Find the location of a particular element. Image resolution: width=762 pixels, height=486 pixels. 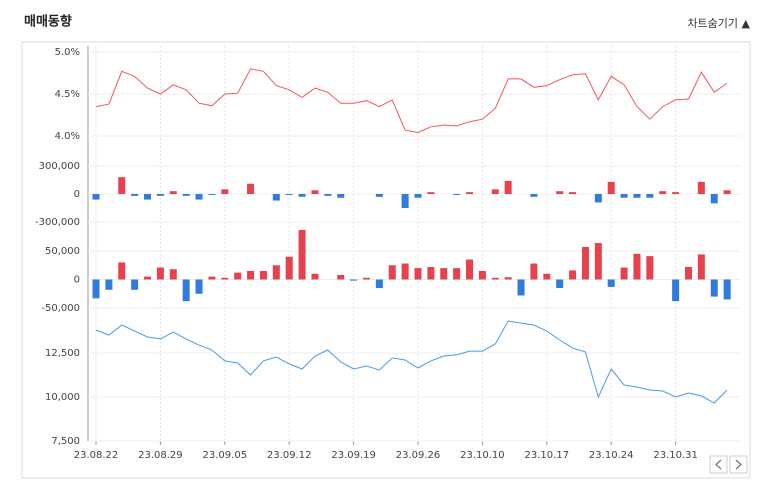

prev-button is located at coordinates (718, 464).